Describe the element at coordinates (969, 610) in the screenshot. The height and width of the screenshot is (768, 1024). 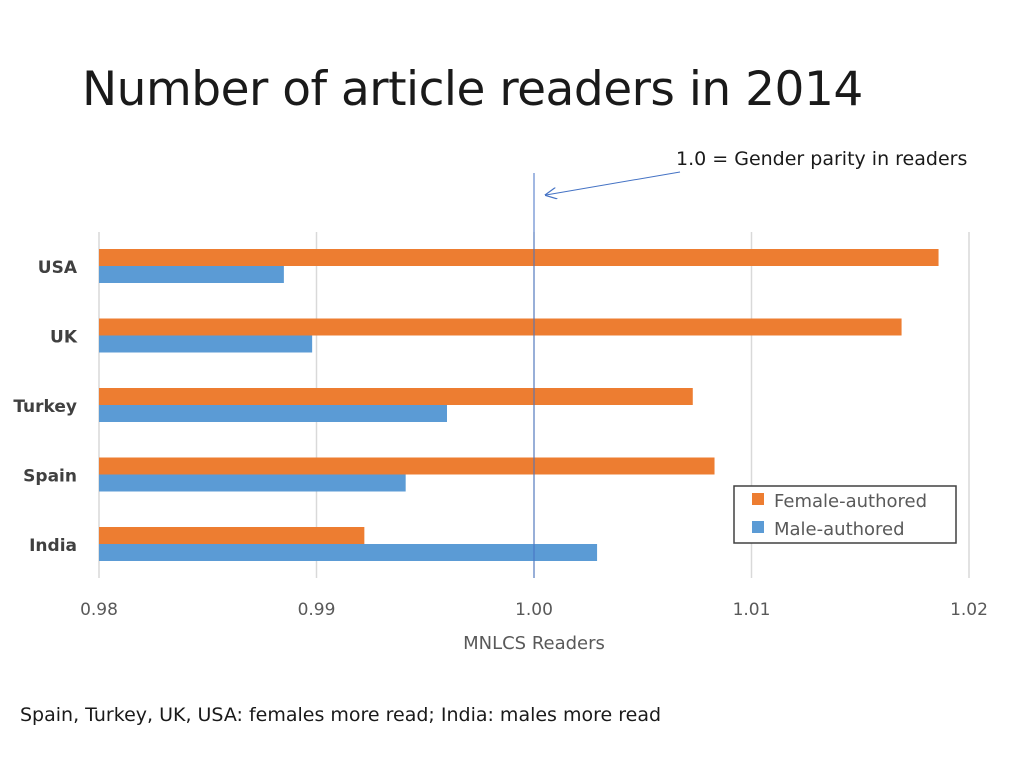
I see `x-tick-label: 1.02` at that location.